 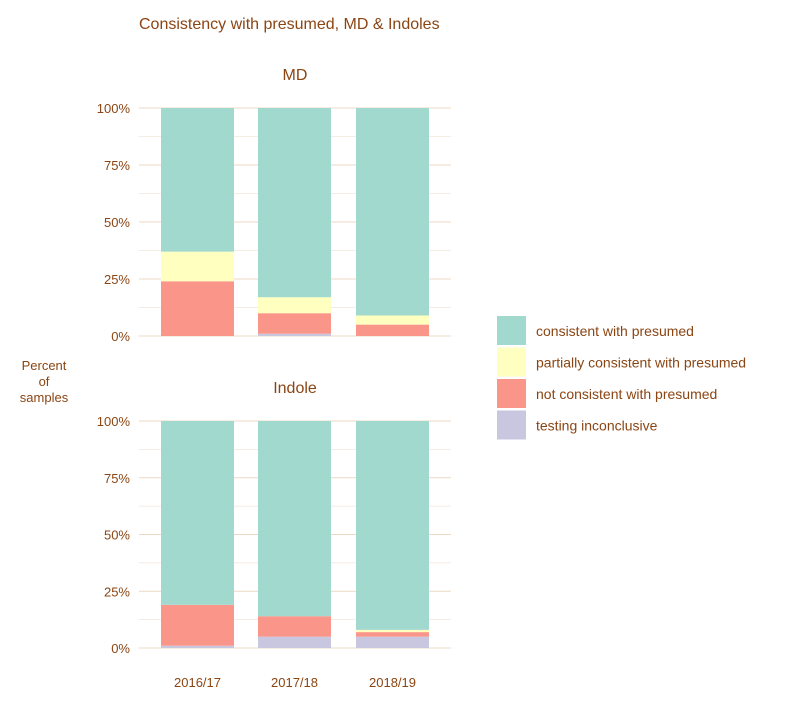 What do you see at coordinates (641, 363) in the screenshot?
I see `legend-label: partially consistent with presumed` at bounding box center [641, 363].